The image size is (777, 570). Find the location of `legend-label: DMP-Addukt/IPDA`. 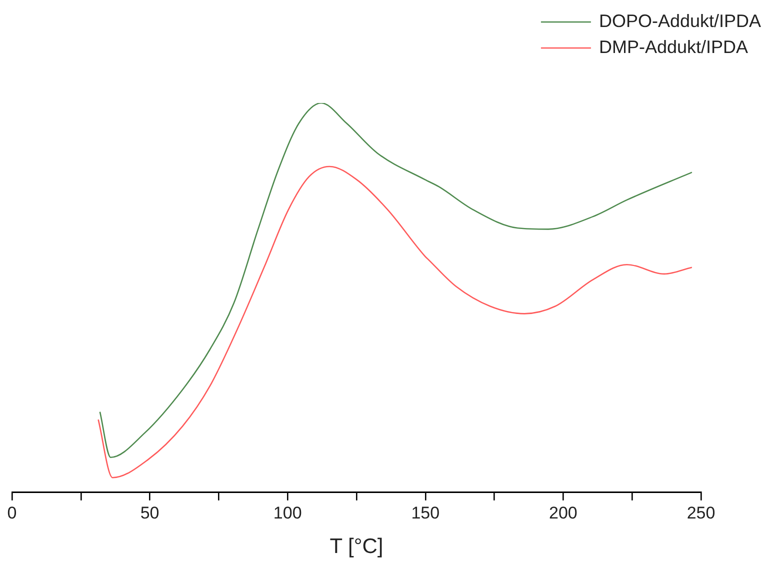

legend-label: DMP-Addukt/IPDA is located at coordinates (673, 46).